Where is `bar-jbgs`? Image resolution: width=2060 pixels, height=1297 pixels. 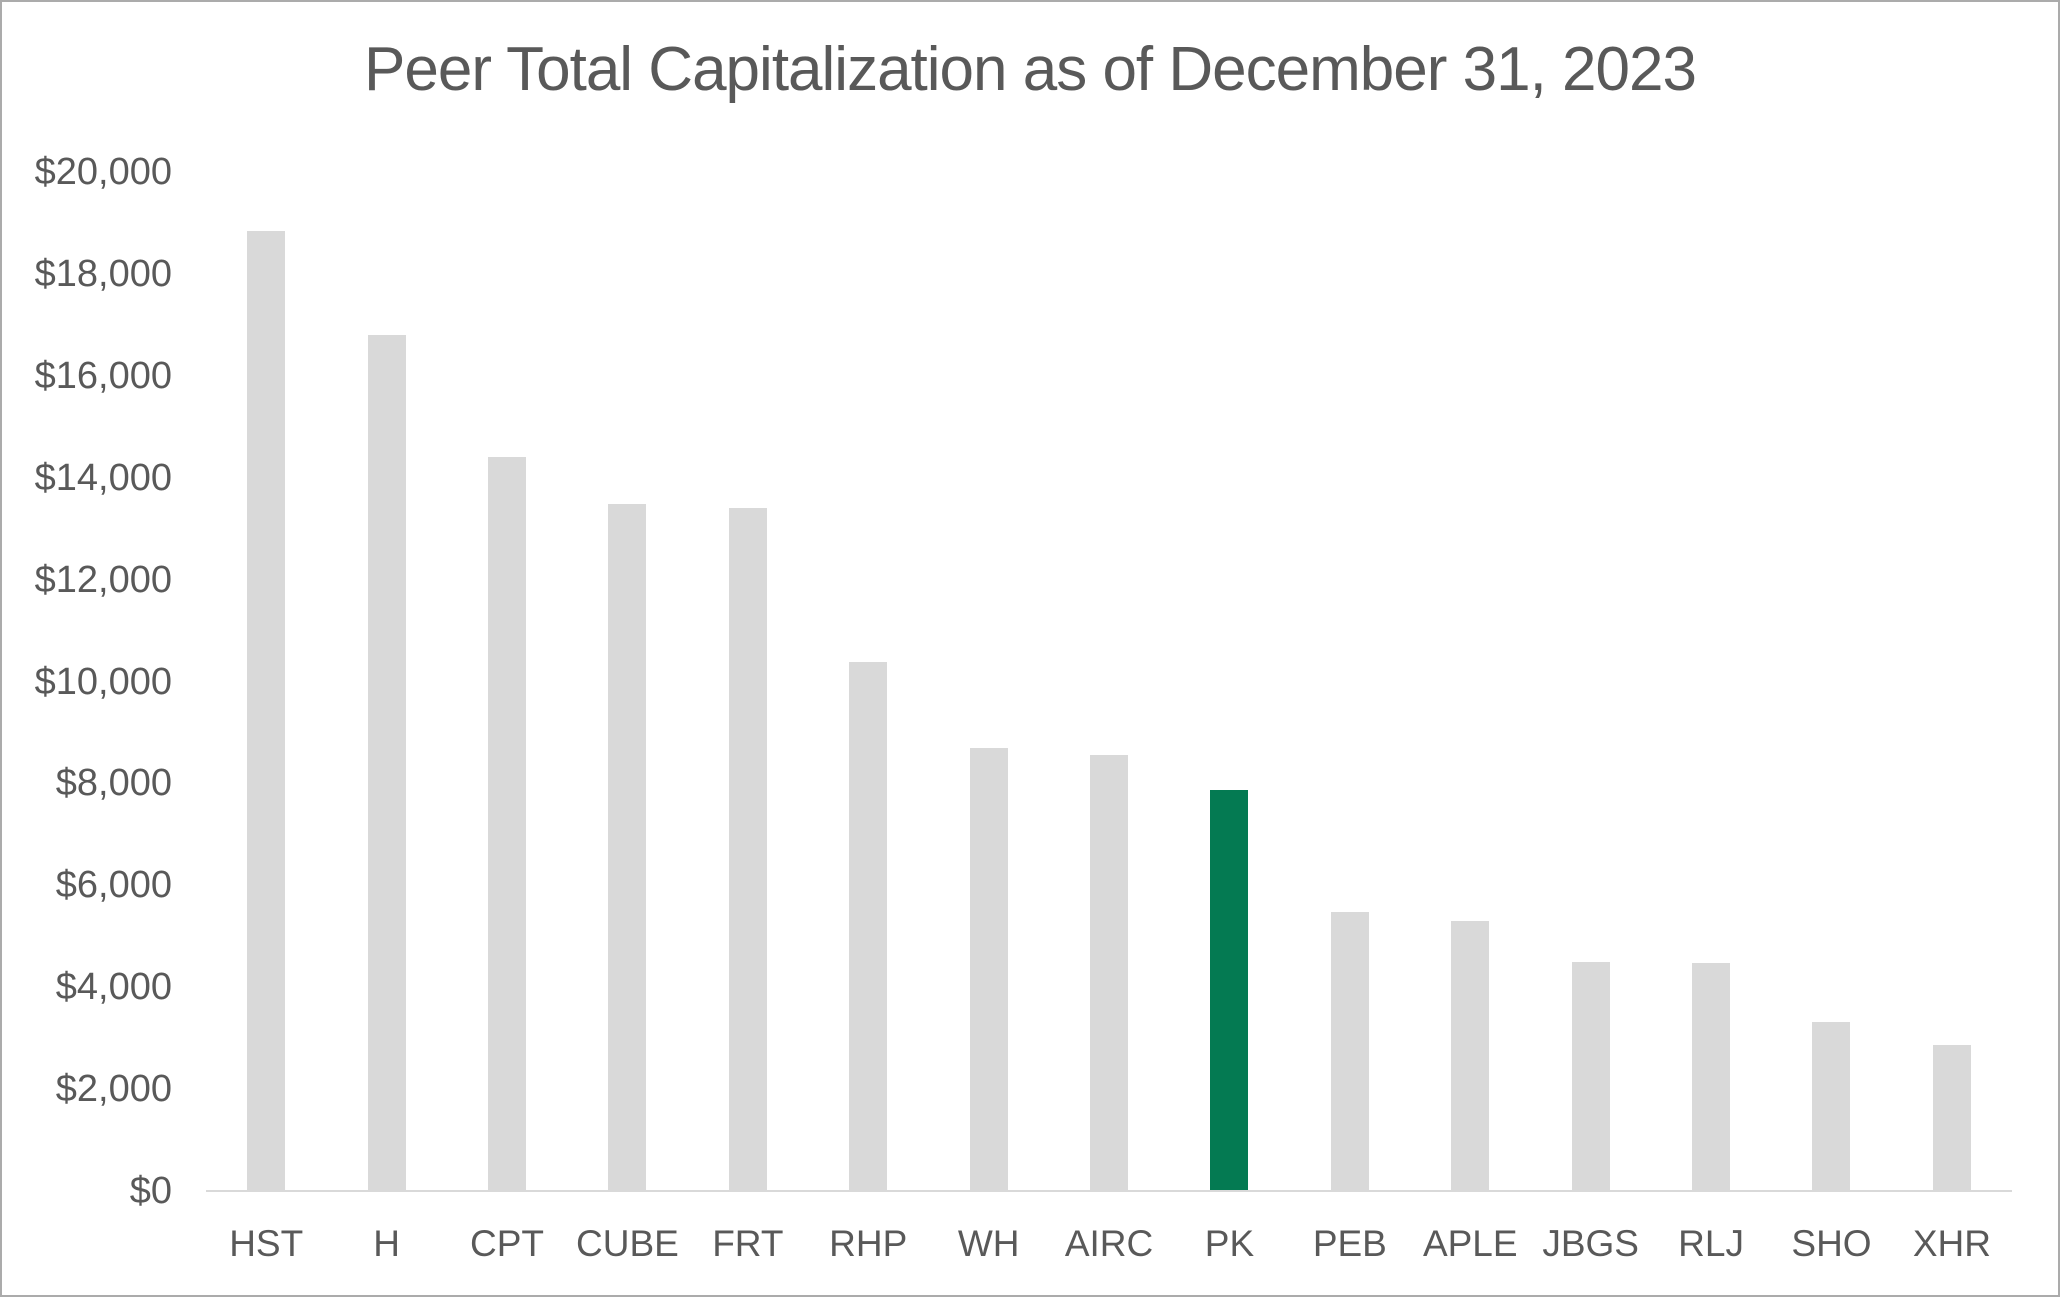
bar-jbgs is located at coordinates (1590, 1076).